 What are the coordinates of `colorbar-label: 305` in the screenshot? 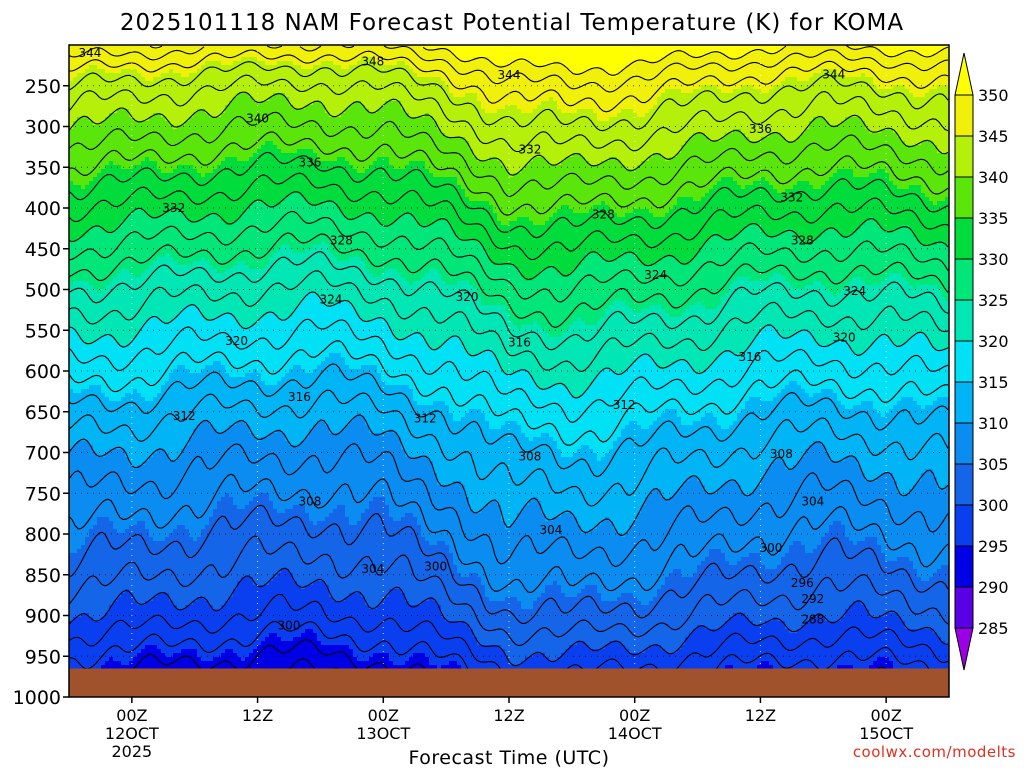 It's located at (993, 464).